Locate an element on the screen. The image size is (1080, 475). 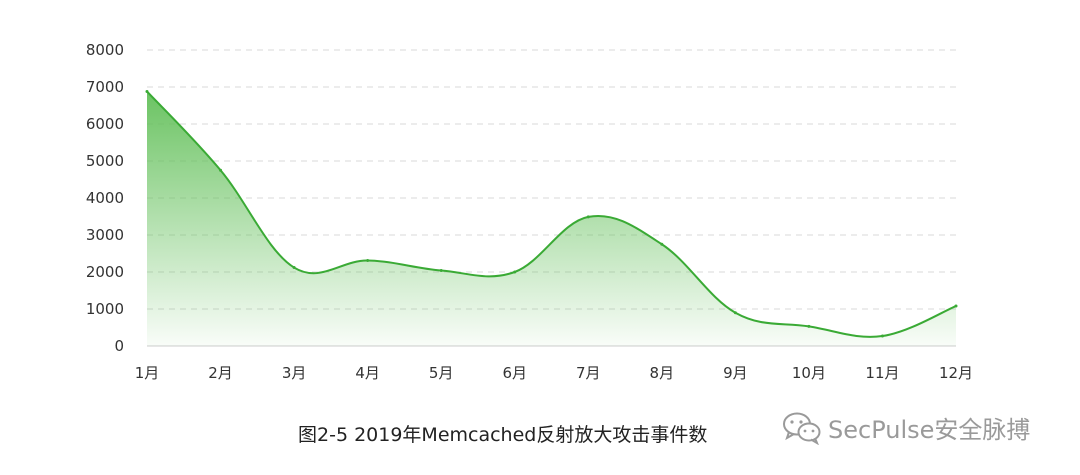
x-tick-label: 11月 is located at coordinates (882, 373).